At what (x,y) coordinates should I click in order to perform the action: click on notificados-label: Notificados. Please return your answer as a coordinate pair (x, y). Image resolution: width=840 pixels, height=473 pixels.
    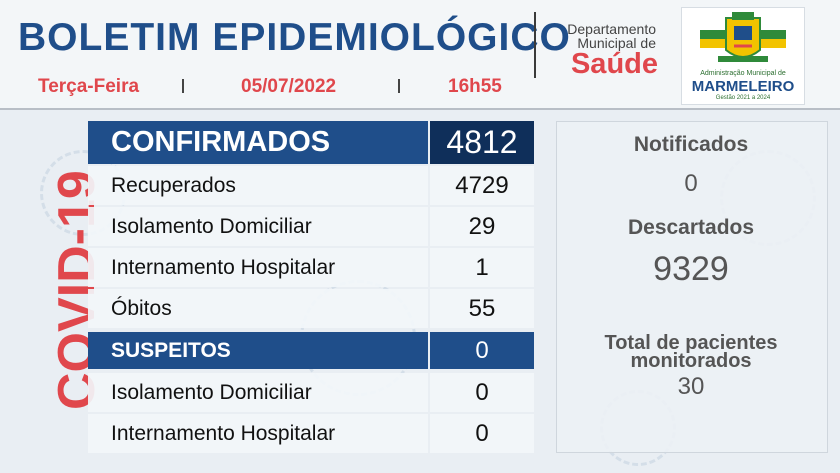
    Looking at the image, I should click on (691, 144).